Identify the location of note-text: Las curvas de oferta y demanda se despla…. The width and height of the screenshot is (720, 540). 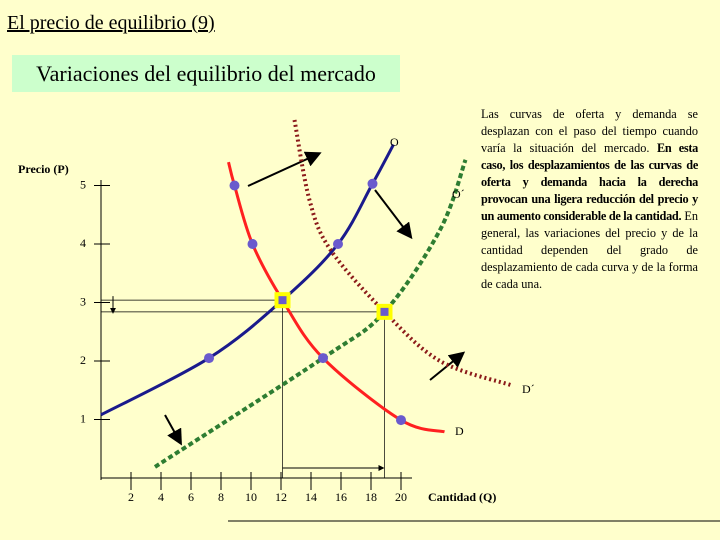
(589, 131).